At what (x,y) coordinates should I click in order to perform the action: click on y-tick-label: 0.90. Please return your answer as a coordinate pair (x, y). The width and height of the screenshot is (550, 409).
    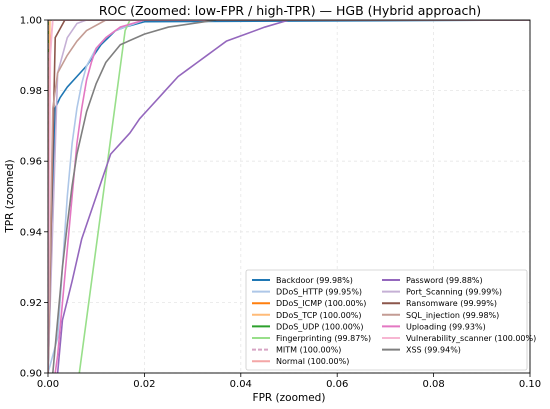
    Looking at the image, I should click on (31, 374).